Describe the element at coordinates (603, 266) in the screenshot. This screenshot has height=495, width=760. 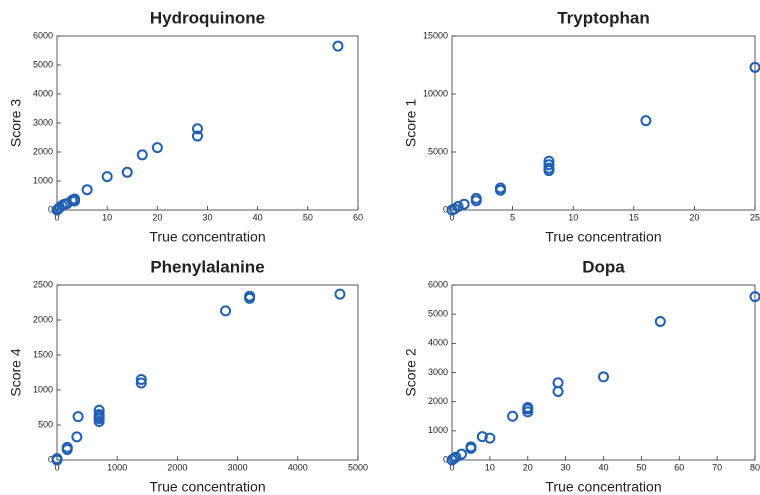
I see `chart-title: Dopa` at that location.